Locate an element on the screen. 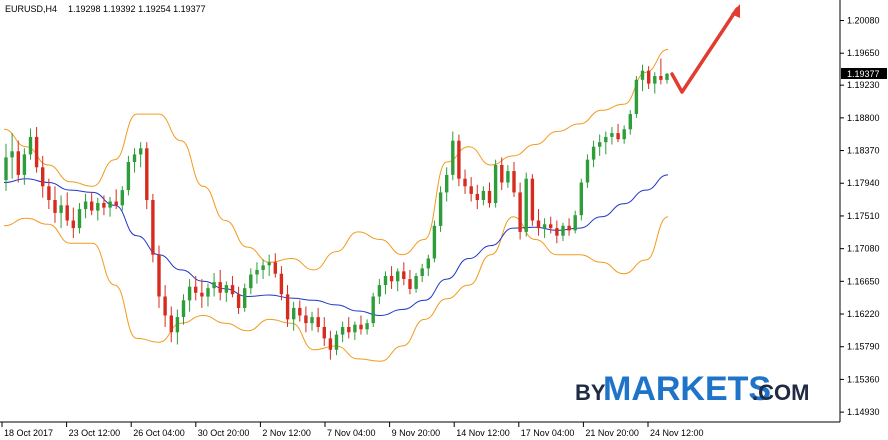 This screenshot has width=888, height=440. y-tick-label: 1.16220 is located at coordinates (863, 314).